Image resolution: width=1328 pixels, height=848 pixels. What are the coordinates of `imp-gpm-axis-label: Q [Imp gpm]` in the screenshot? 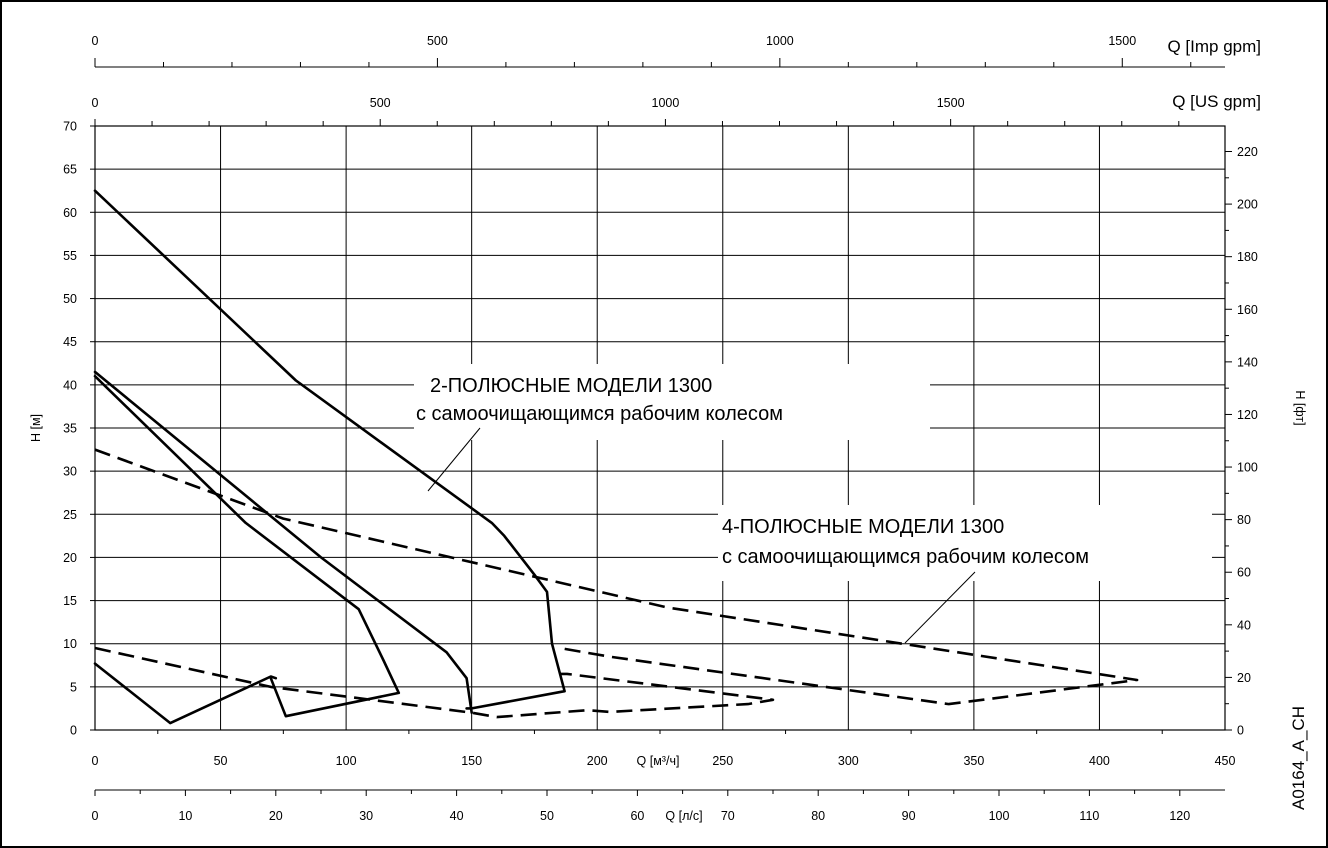 It's located at (1214, 46).